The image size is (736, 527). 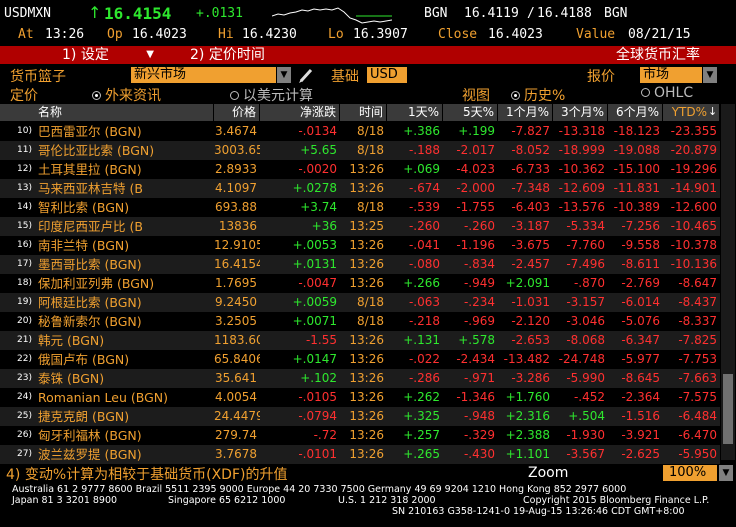 I want to click on currency-name: 匈牙利福林 (BGN), so click(x=90, y=435).